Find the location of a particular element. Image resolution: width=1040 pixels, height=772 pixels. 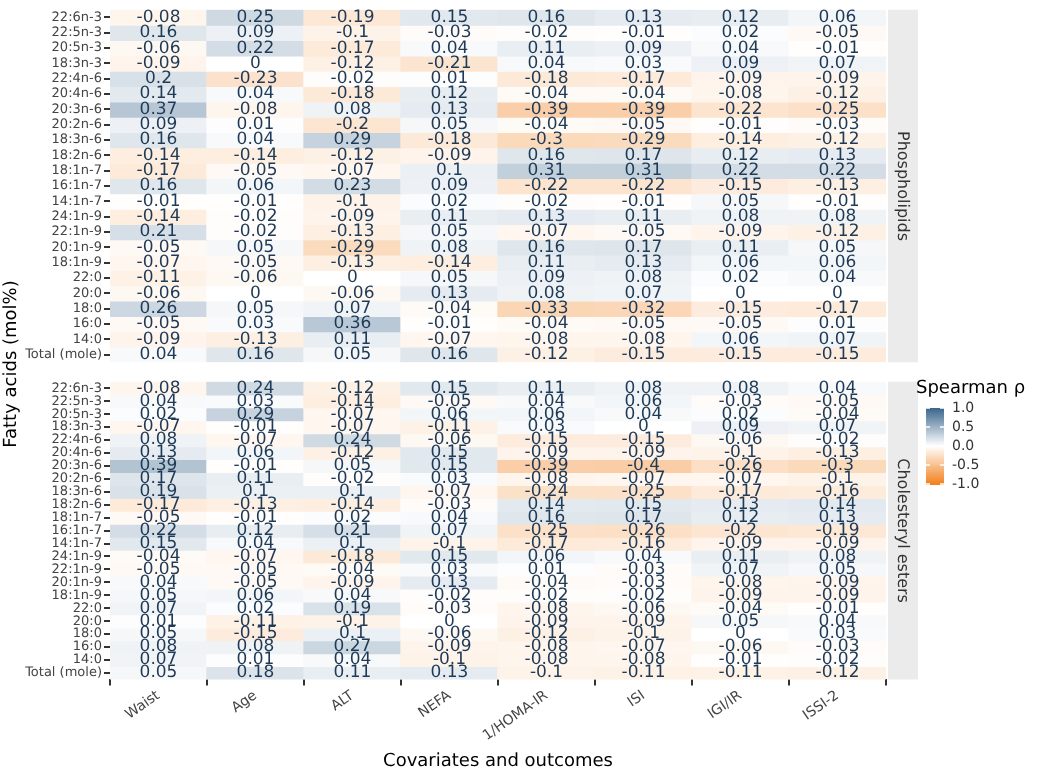

x-axis-title: Covariates and outcomes is located at coordinates (498, 761).